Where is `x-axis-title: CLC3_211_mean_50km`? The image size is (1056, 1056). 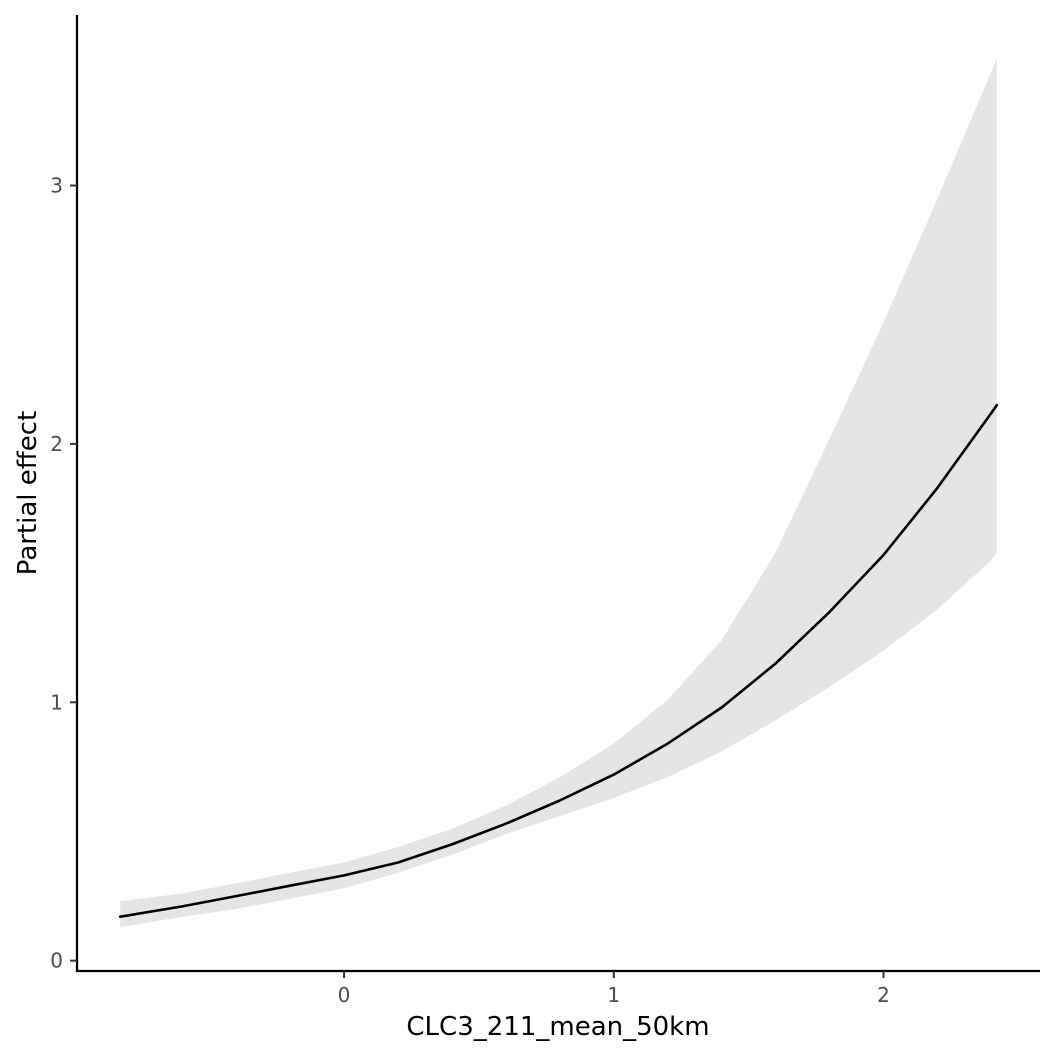
x-axis-title: CLC3_211_mean_50km is located at coordinates (557, 1027).